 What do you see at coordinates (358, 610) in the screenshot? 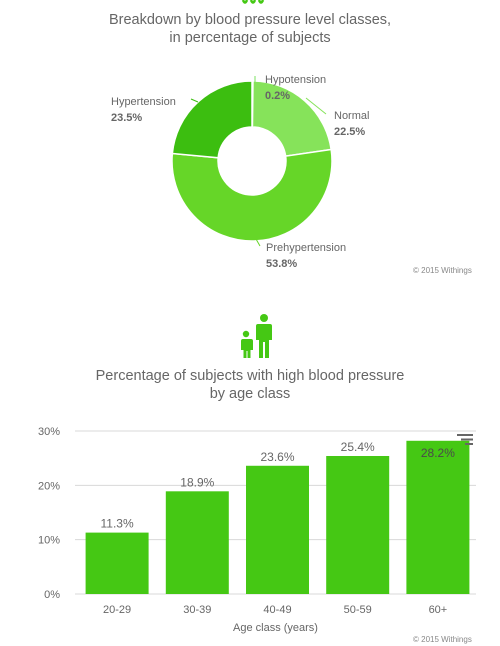
I see `x-tick-label: 50-59` at bounding box center [358, 610].